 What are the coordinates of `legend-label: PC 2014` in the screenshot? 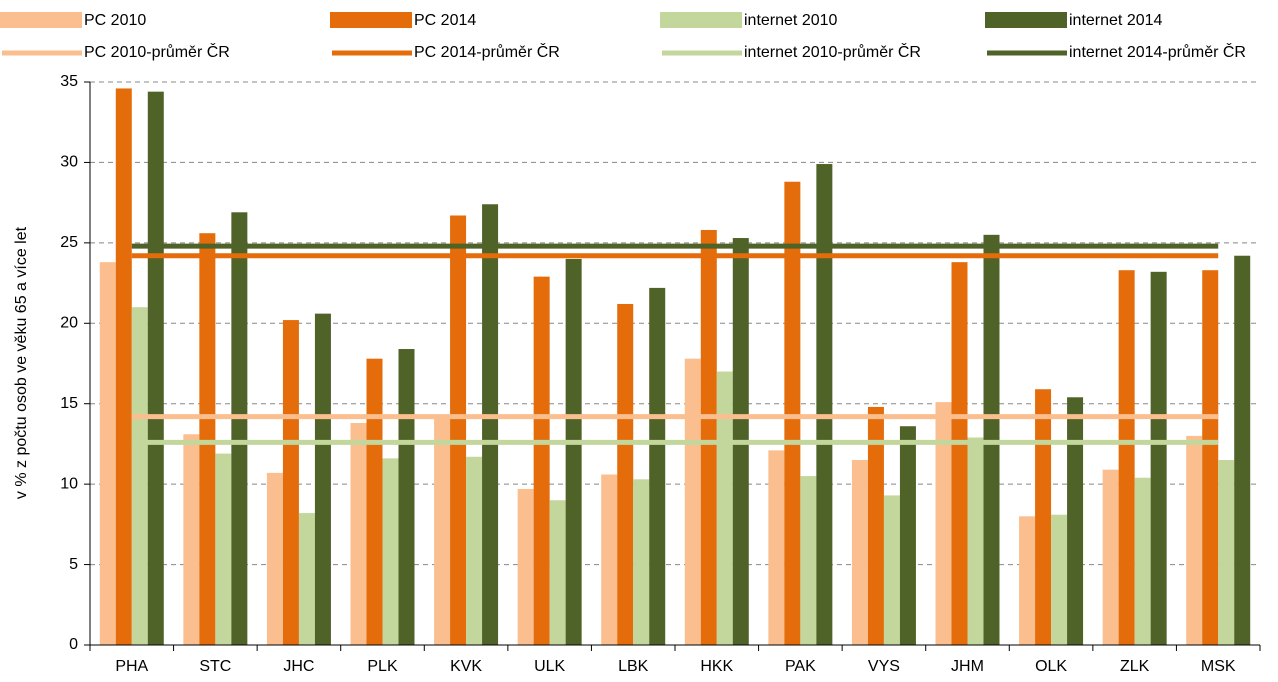 It's located at (445, 20).